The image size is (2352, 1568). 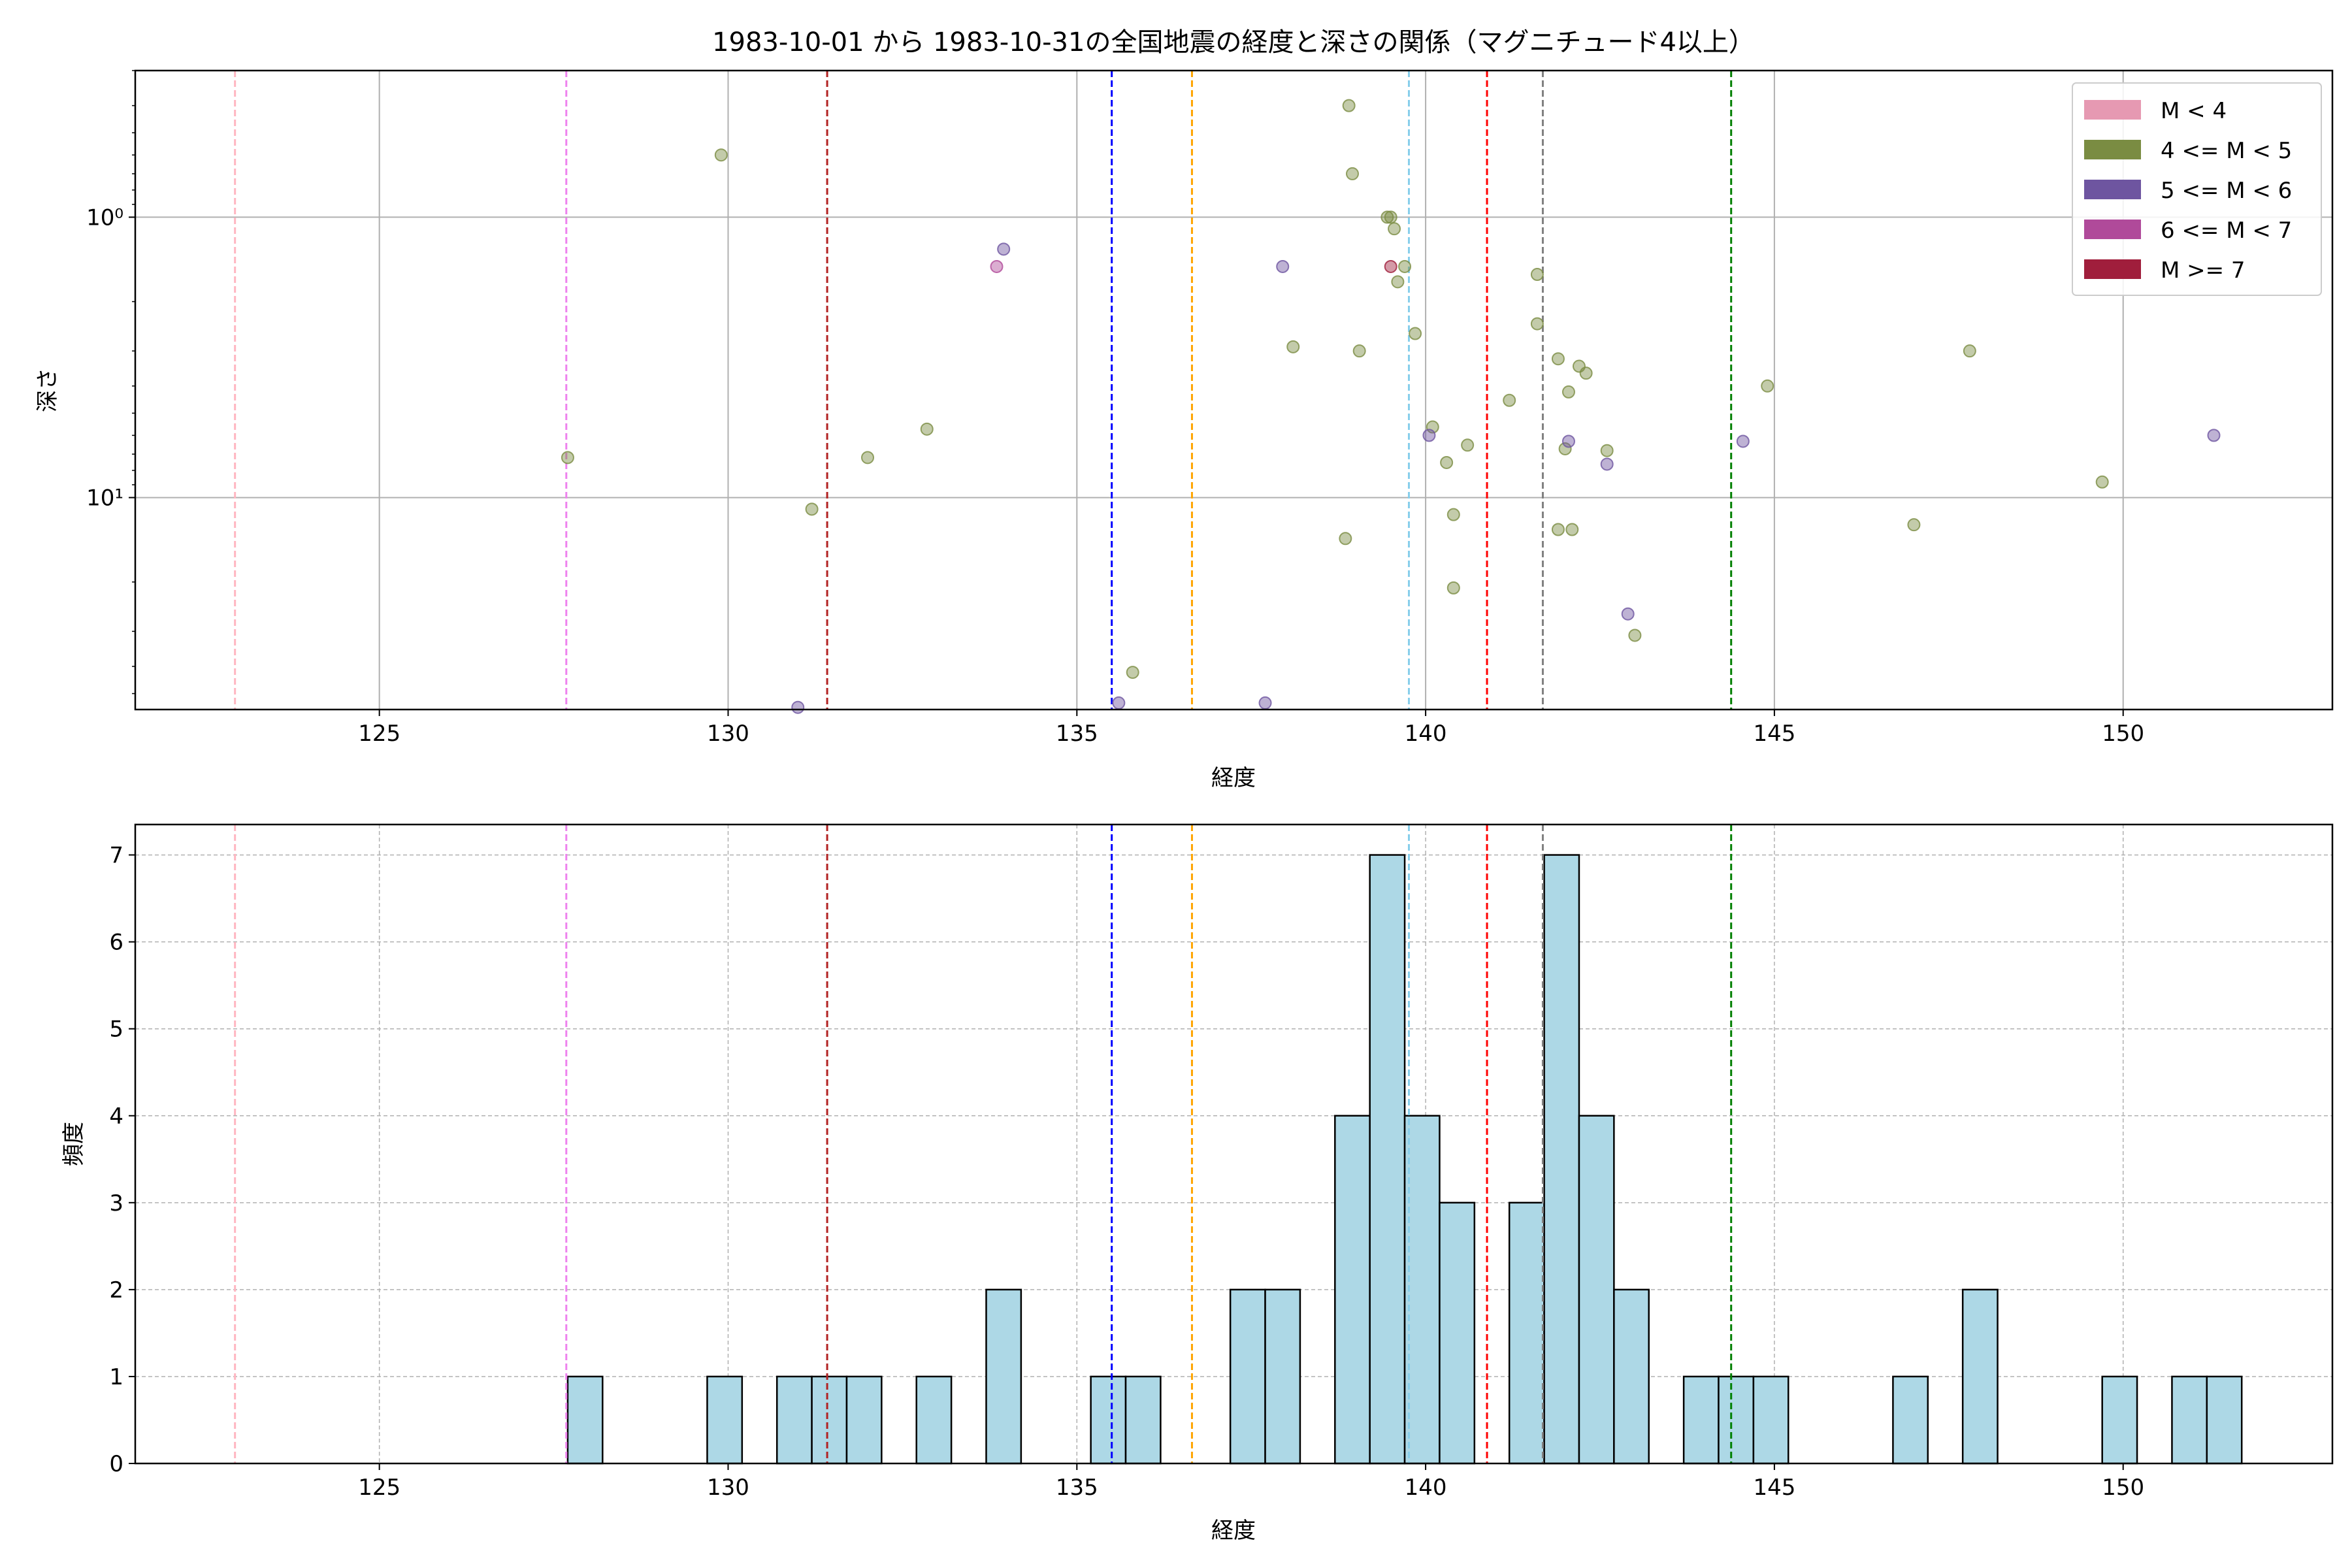 I want to click on scatter-x-tick-label: 140, so click(x=1426, y=734).